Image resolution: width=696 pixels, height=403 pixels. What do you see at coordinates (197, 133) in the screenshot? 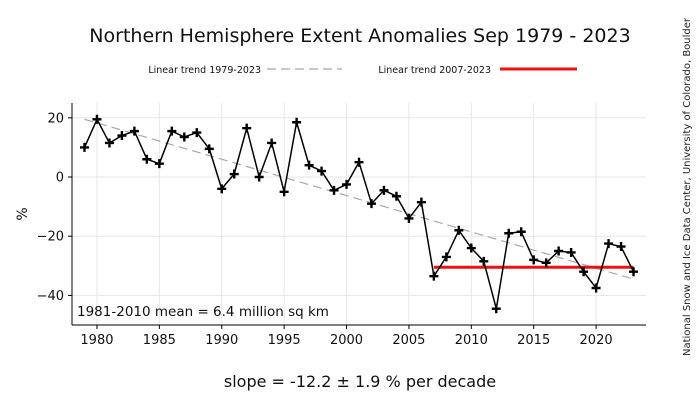
I see `data-point-1988` at bounding box center [197, 133].